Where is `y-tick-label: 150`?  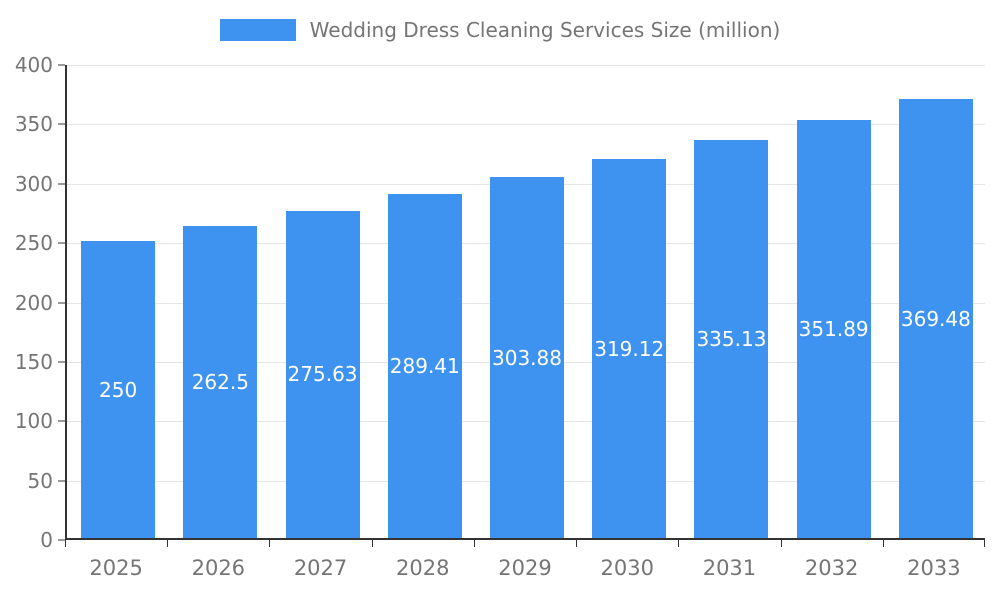
y-tick-label: 150 is located at coordinates (33, 361).